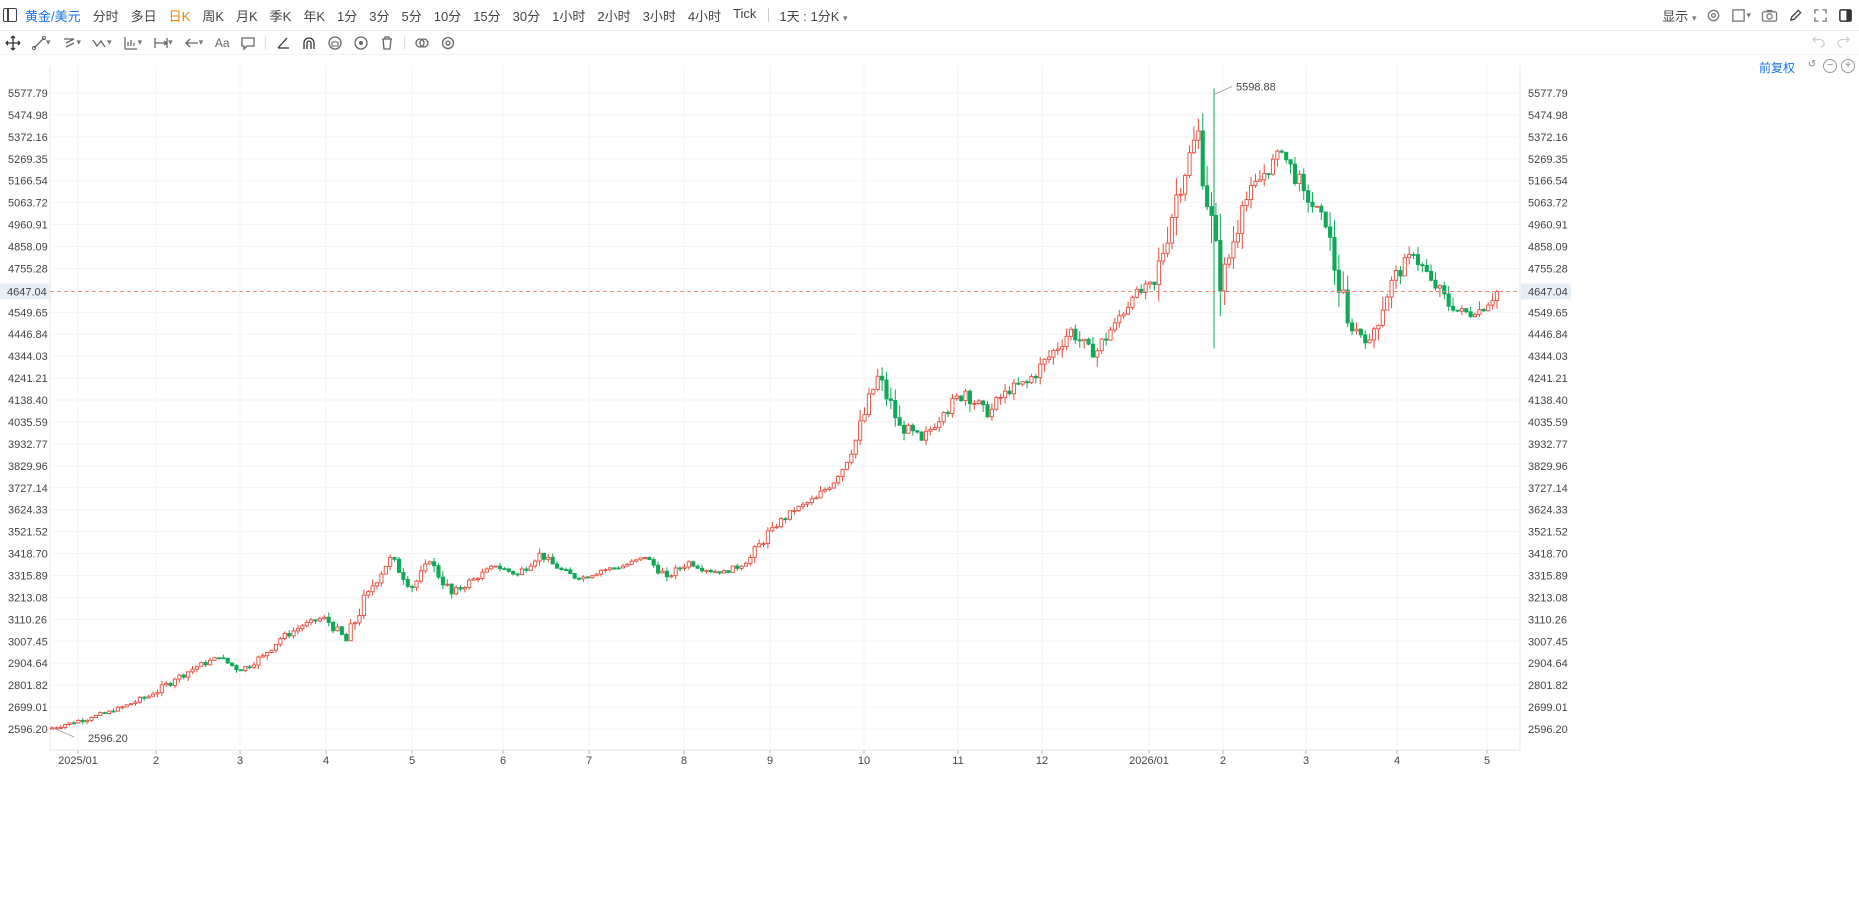 The width and height of the screenshot is (1859, 906). Describe the element at coordinates (704, 16) in the screenshot. I see `period-tab: 4小时` at that location.